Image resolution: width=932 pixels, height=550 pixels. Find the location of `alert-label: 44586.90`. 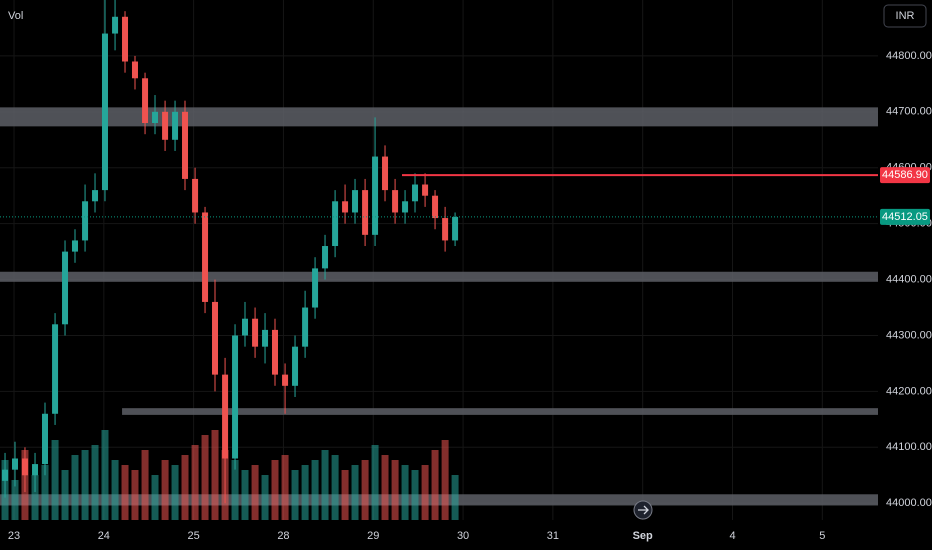

alert-label: 44586.90 is located at coordinates (905, 175).